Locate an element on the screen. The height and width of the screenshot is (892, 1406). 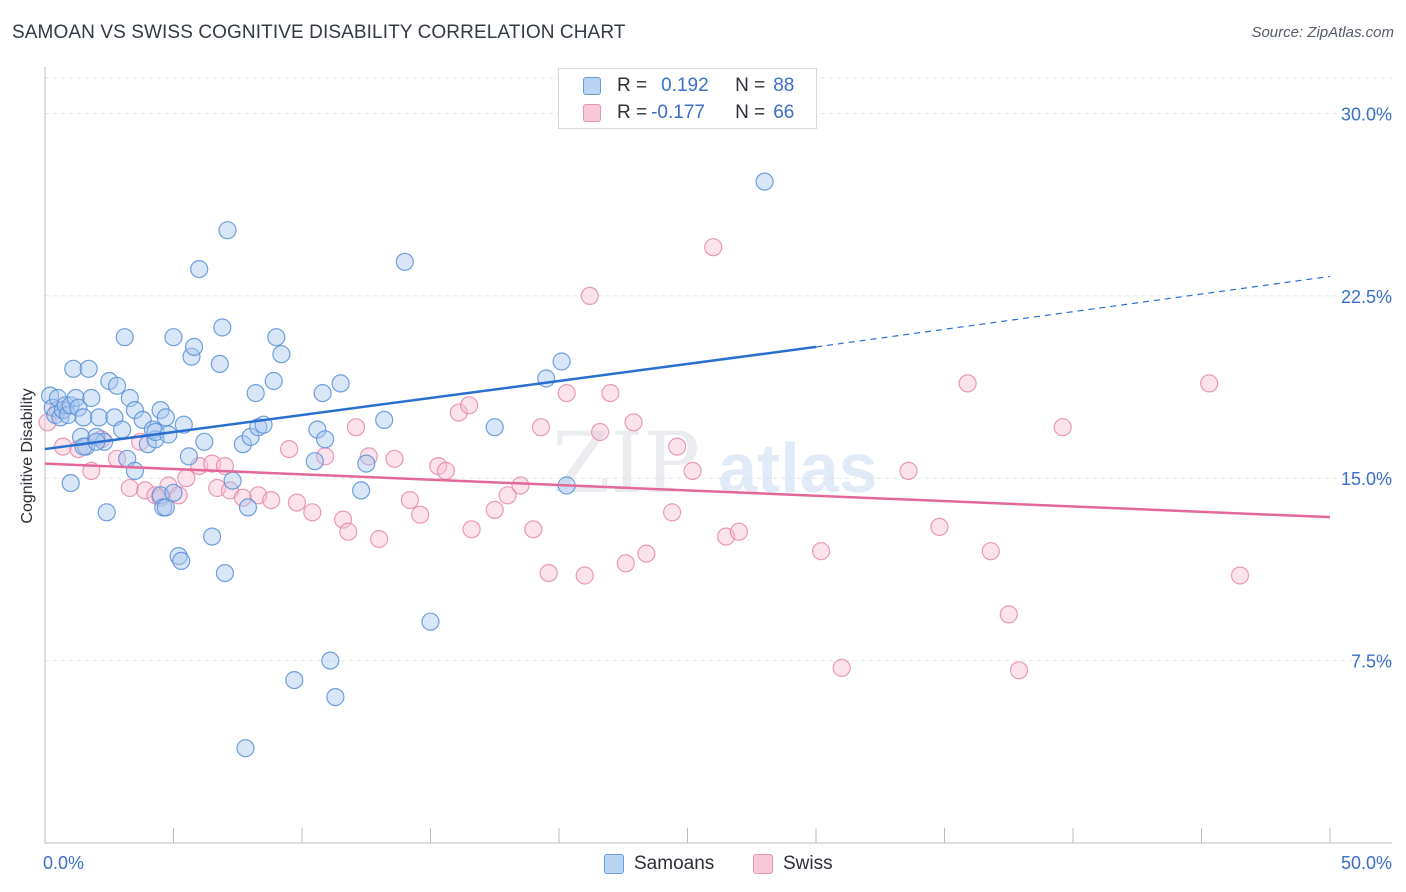
legend-swatch-swiss is located at coordinates (592, 113).